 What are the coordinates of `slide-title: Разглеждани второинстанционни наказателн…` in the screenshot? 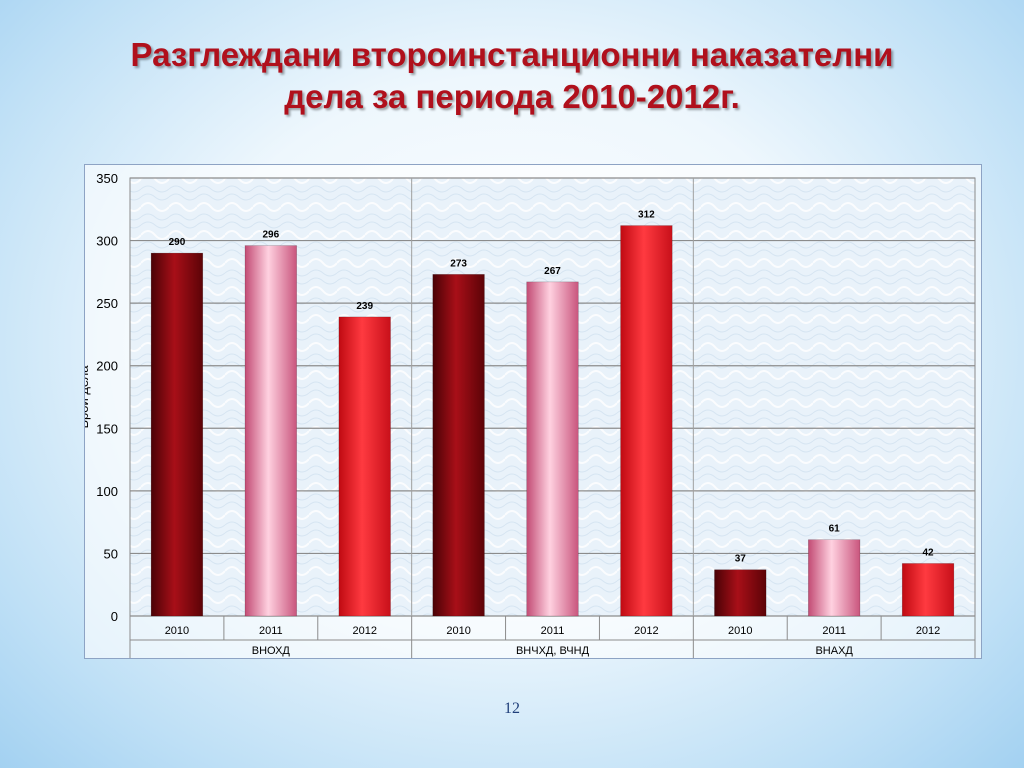 It's located at (512, 76).